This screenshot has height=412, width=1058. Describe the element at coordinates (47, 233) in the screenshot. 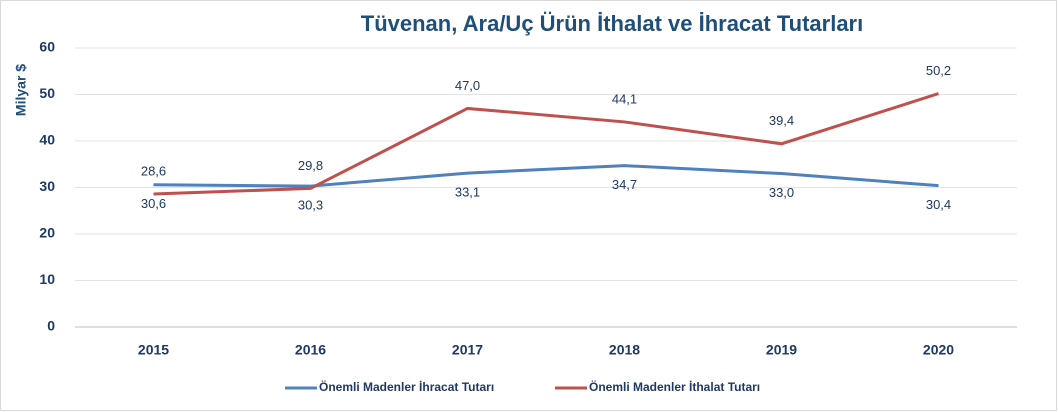

I see `y-tick-label: 20` at that location.